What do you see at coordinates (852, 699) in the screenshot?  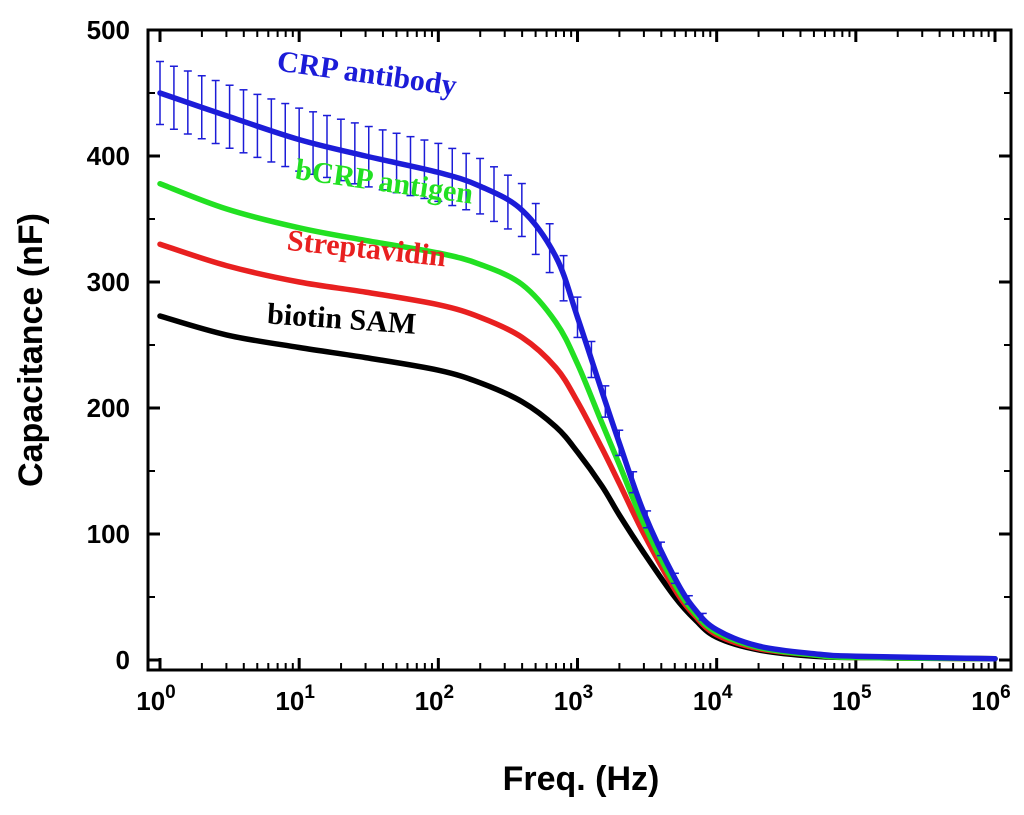 I see `x-tick-label: 10⁵` at bounding box center [852, 699].